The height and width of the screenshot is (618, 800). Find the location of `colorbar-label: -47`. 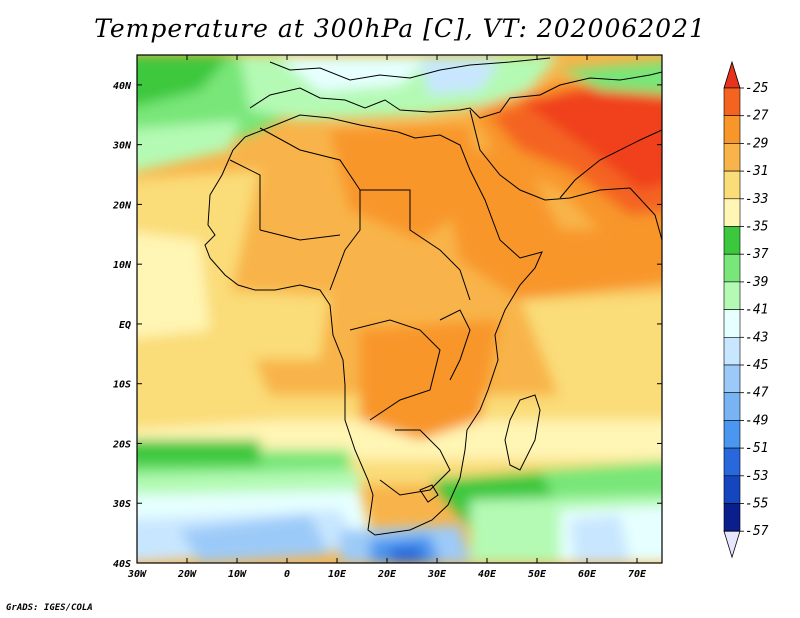

colorbar-label: -47 is located at coordinates (757, 393).